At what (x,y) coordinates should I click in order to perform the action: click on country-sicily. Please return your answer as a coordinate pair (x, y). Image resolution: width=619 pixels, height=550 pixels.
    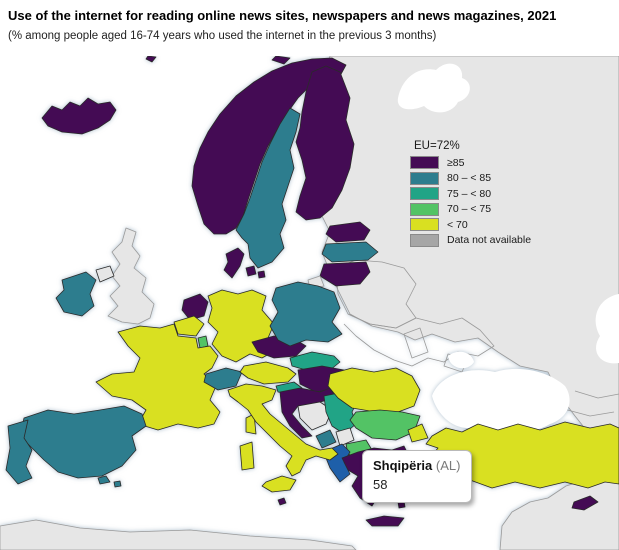
    Looking at the image, I should click on (279, 484).